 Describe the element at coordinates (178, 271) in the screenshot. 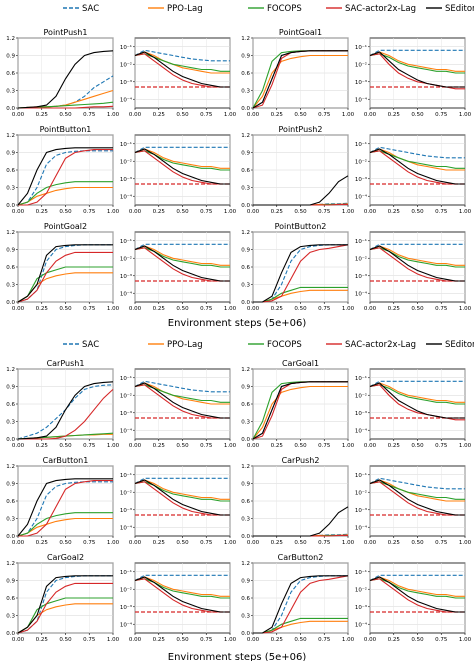

I see `subplot-cost-4: 10⁻⁴ 10⁻³ 10⁻² 10⁻¹ 0.00 0.25 0.50 0.75 1.00` at that location.